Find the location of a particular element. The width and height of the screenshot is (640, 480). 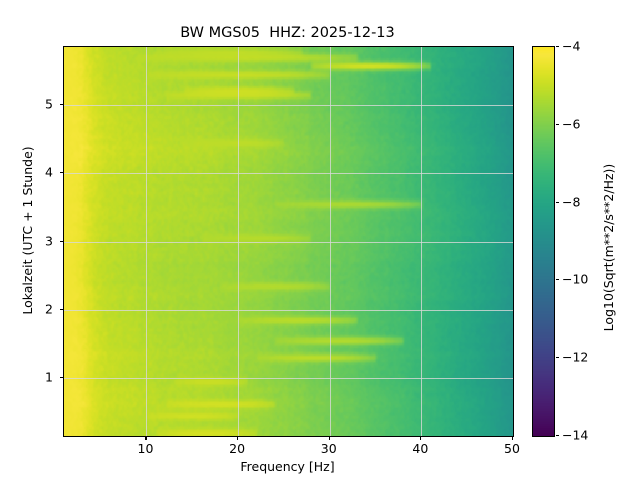

x-tick-label: 40 is located at coordinates (420, 448).